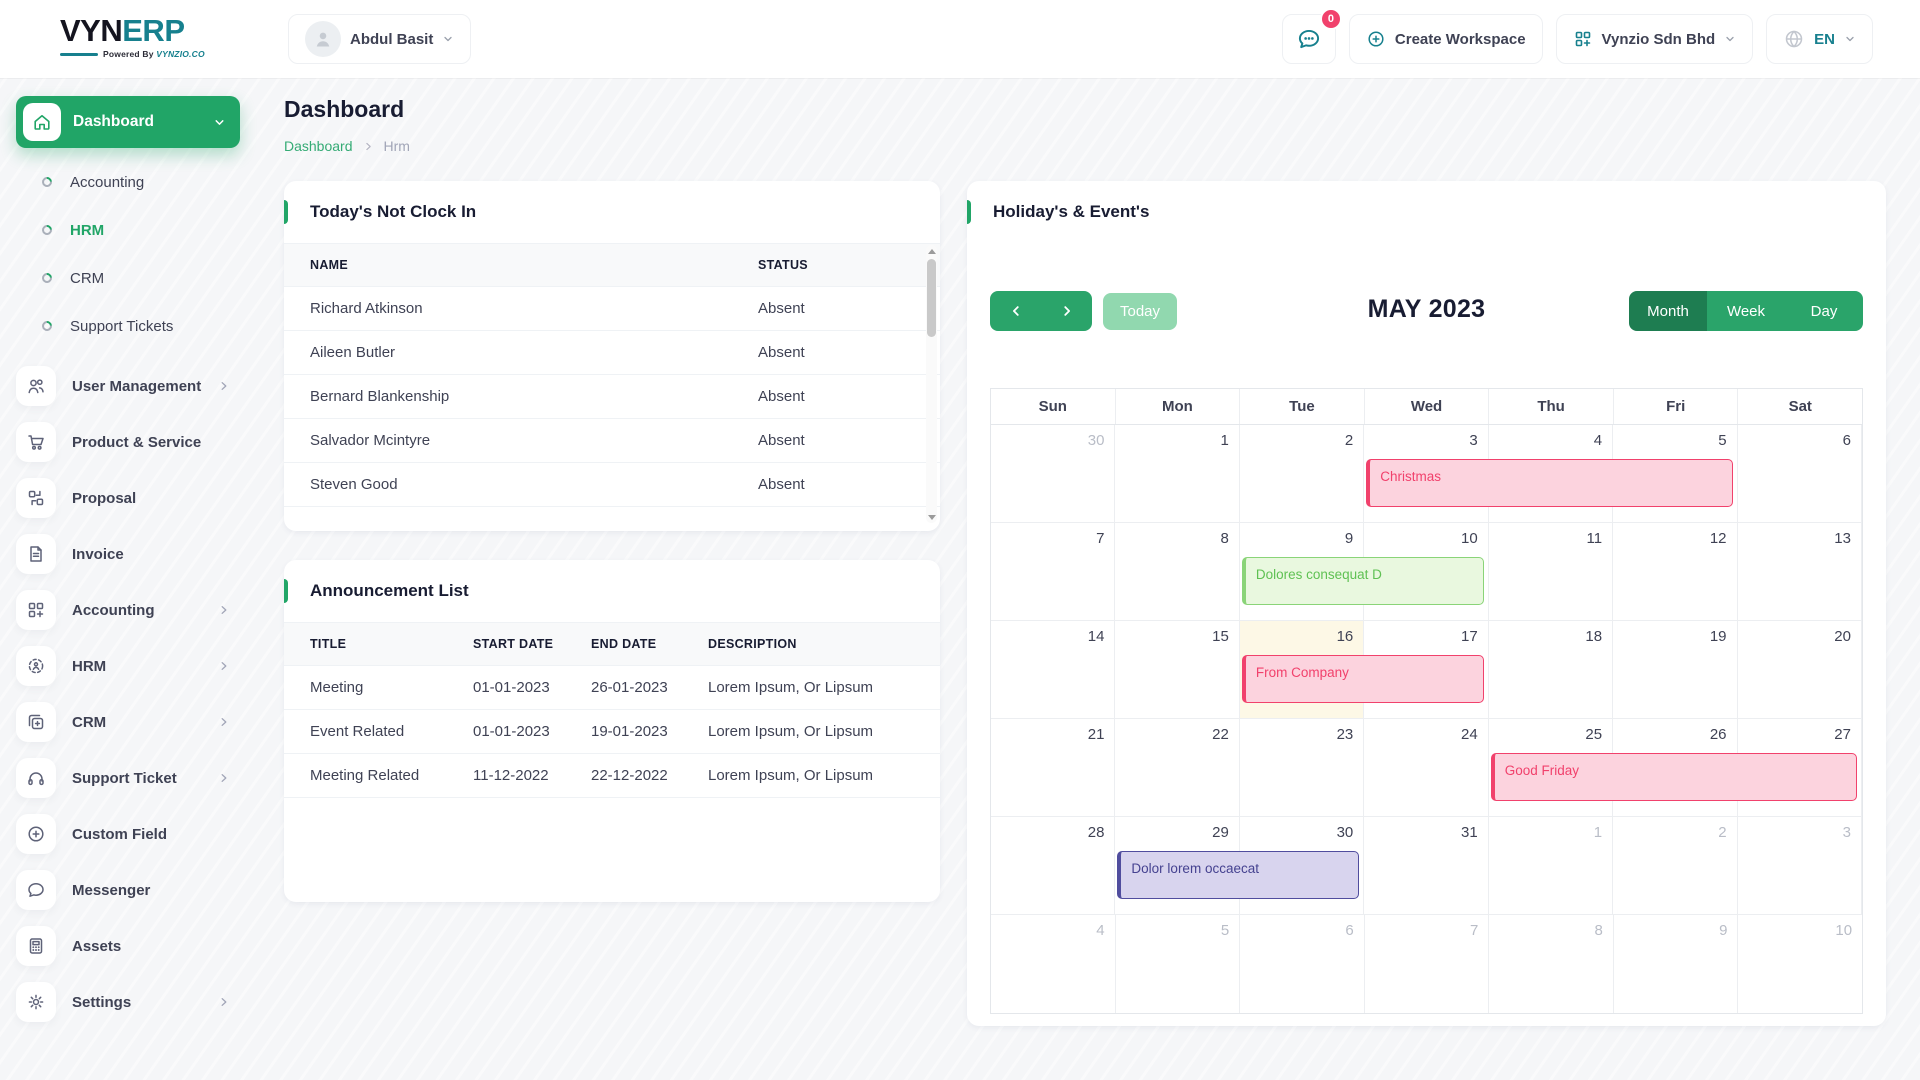 The width and height of the screenshot is (1920, 1080). Describe the element at coordinates (1053, 865) in the screenshot. I see `calendar-day-cell: 28` at that location.